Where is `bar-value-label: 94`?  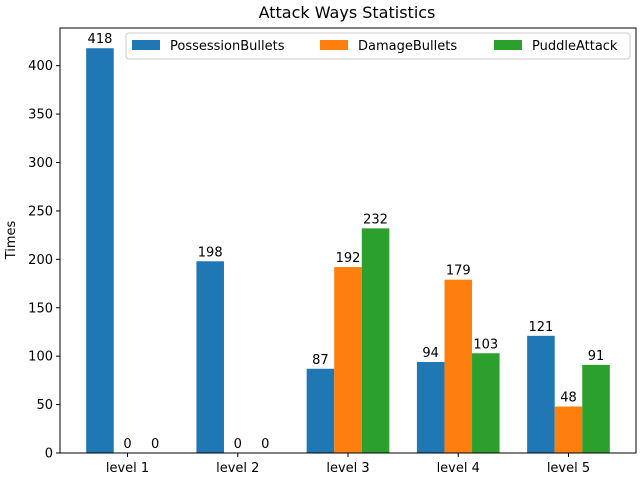 bar-value-label: 94 is located at coordinates (430, 353).